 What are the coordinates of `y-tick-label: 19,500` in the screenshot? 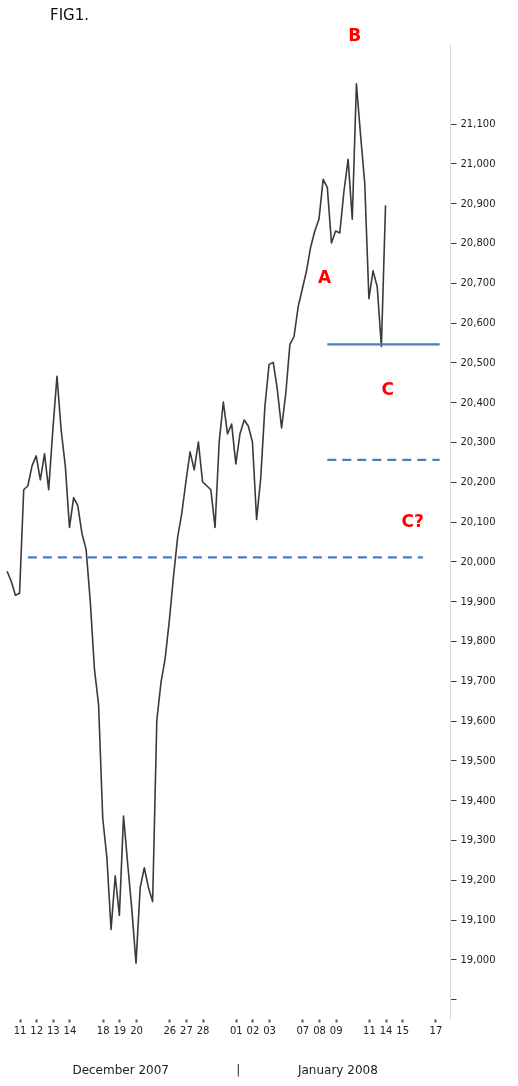 It's located at (478, 760).